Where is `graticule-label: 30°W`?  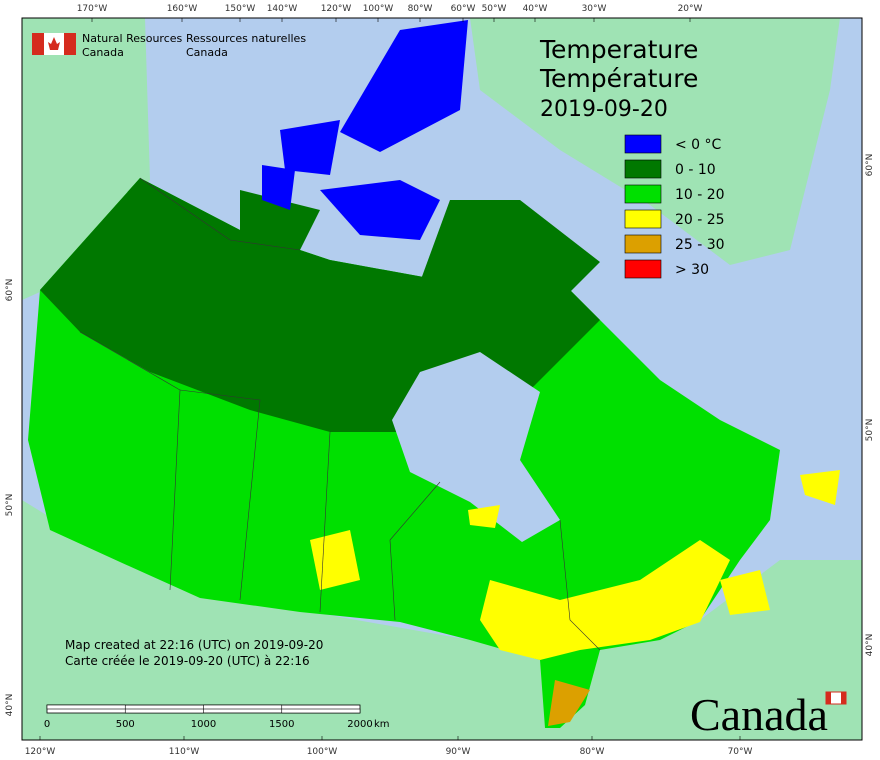 graticule-label: 30°W is located at coordinates (594, 9).